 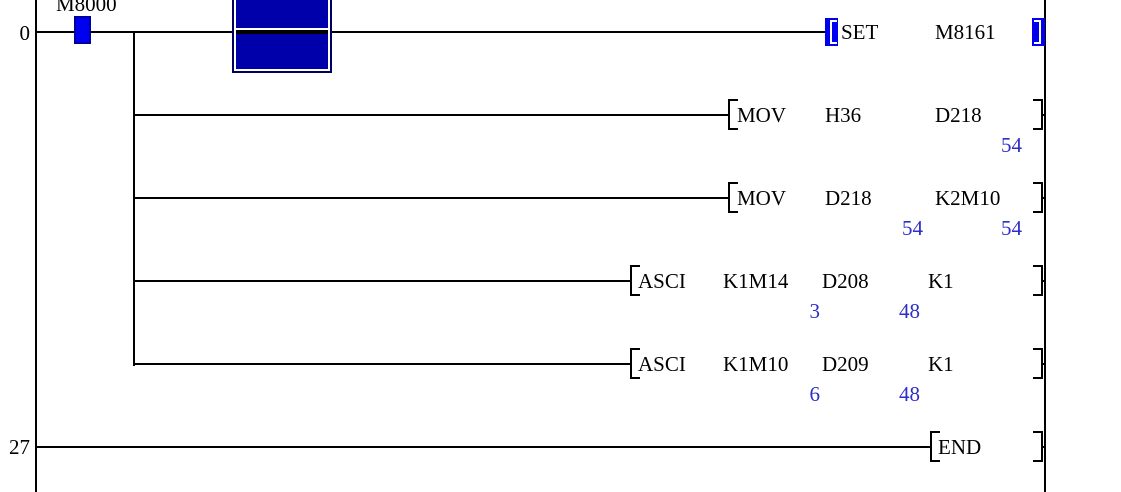 What do you see at coordinates (662, 281) in the screenshot?
I see `asci1-instruction-opcode: ASCI` at bounding box center [662, 281].